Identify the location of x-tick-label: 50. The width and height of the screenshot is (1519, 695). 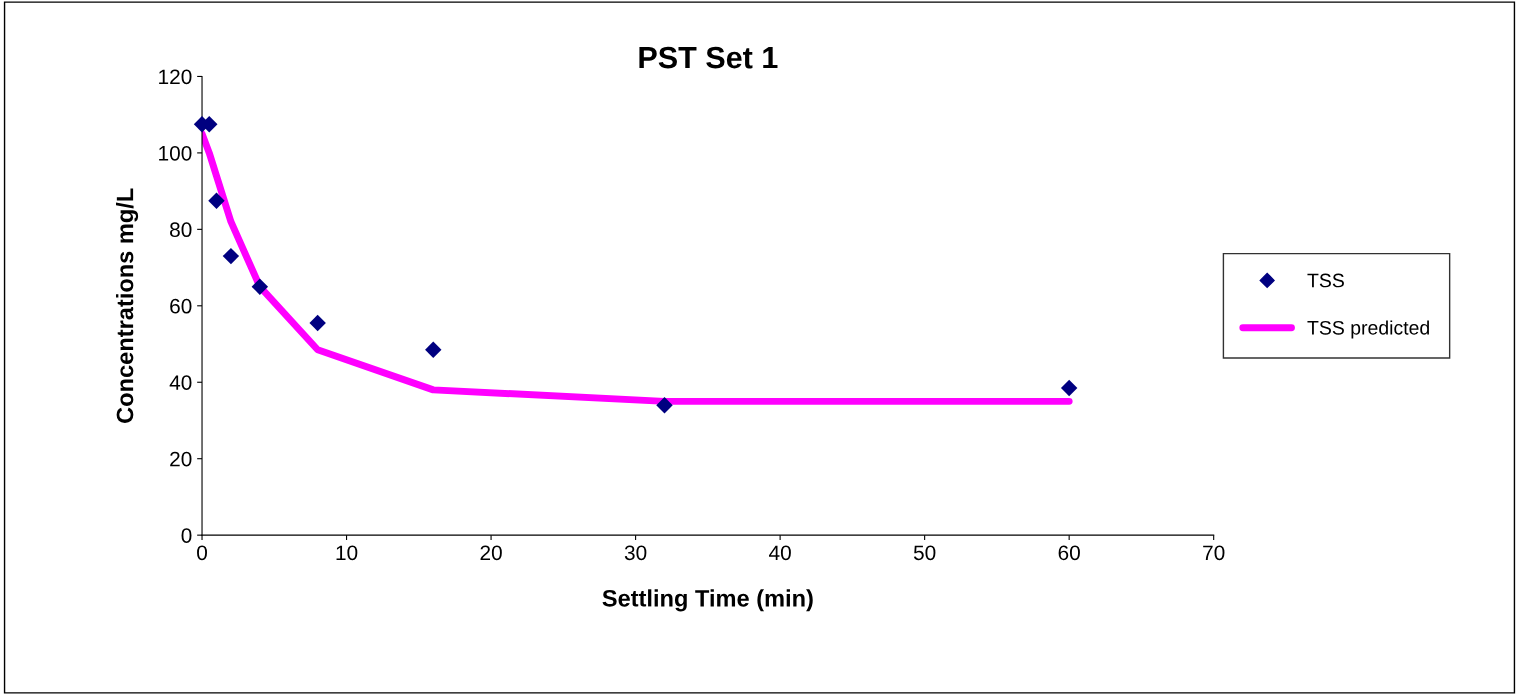
(924, 553).